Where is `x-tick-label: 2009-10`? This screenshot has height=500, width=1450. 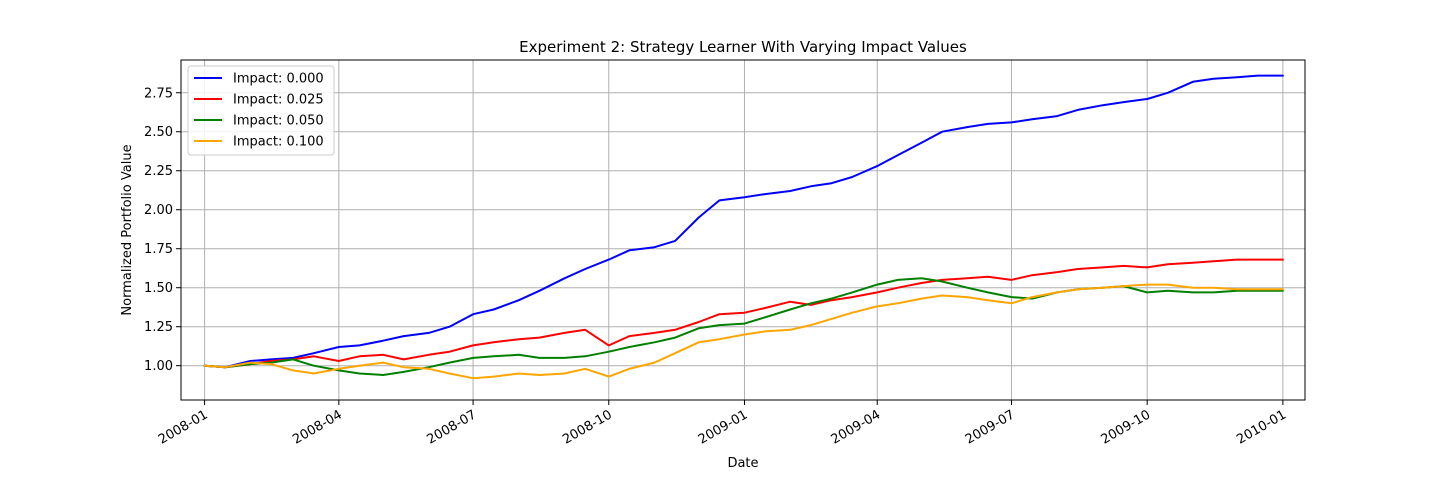
x-tick-label: 2009-10 is located at coordinates (1126, 427).